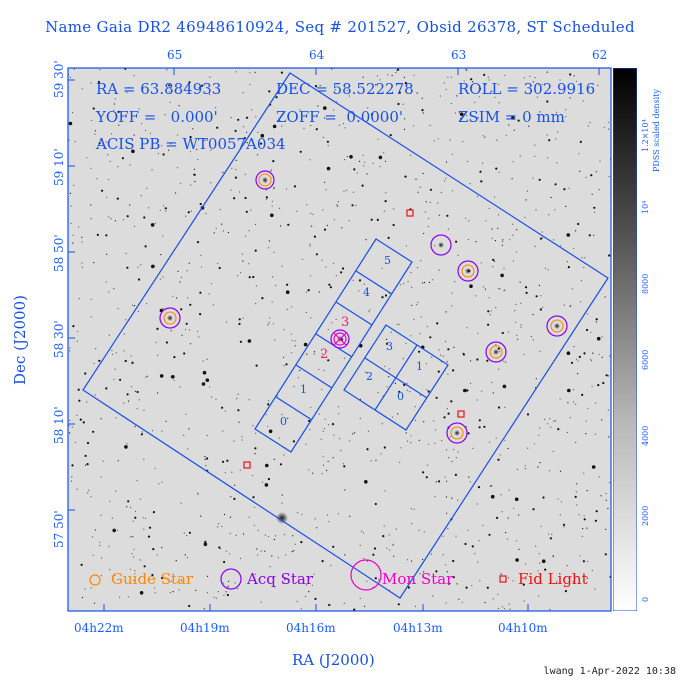 Image resolution: width=680 pixels, height=680 pixels. What do you see at coordinates (557, 326) in the screenshot?
I see `bright-star` at bounding box center [557, 326].